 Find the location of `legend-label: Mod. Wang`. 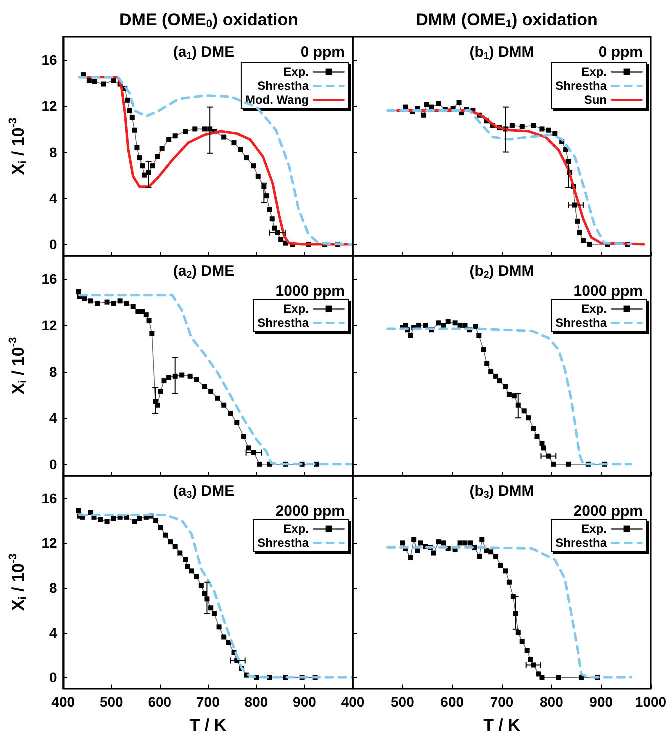

legend-label: Mod. Wang is located at coordinates (277, 100).